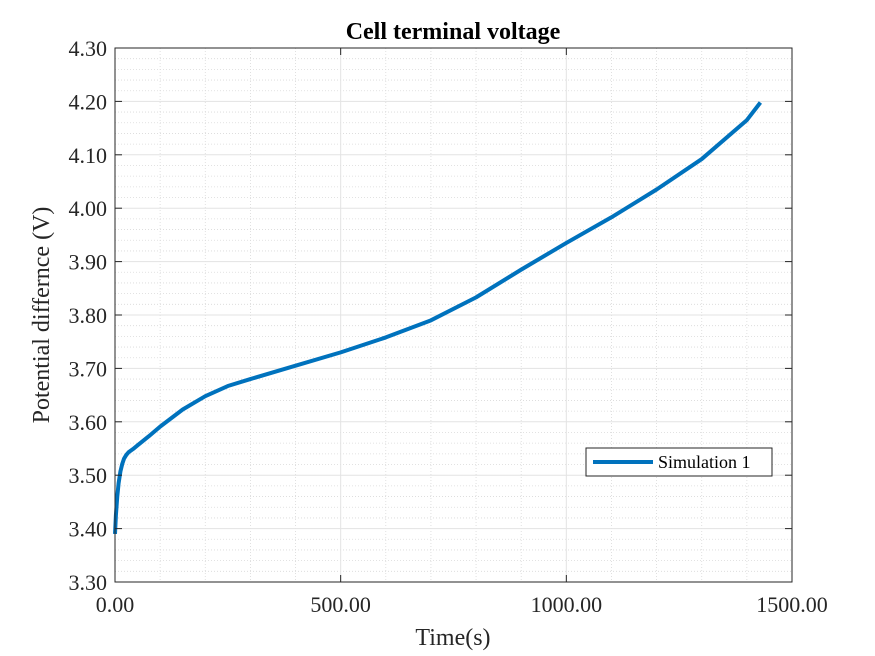 The height and width of the screenshot is (656, 875). Describe the element at coordinates (704, 462) in the screenshot. I see `legend-label-simulation-1: Simulation 1` at that location.